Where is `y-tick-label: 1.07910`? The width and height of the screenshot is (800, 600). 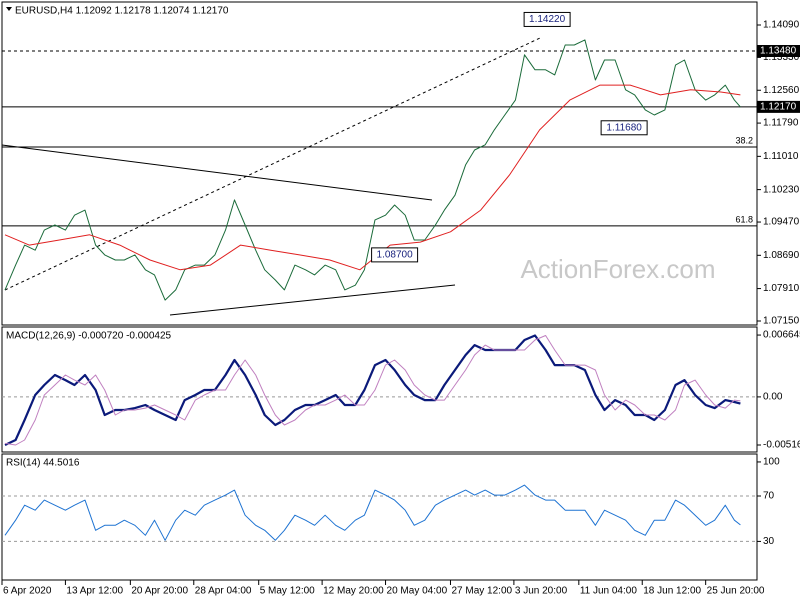
y-tick-label: 1.07910 is located at coordinates (781, 288).